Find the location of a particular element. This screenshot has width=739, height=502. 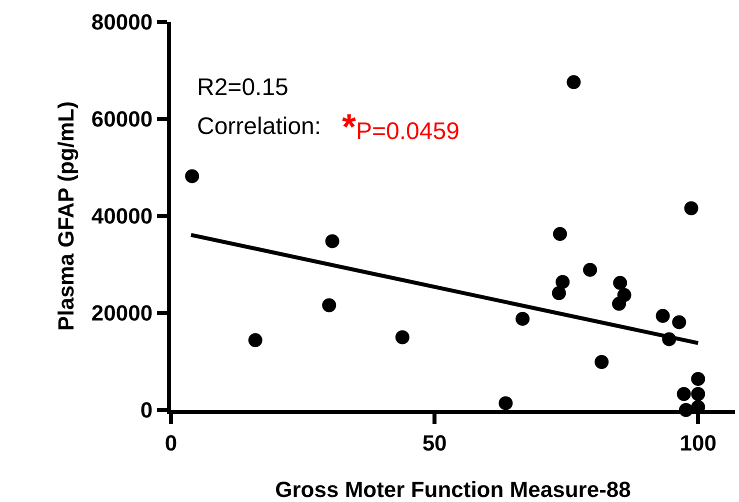

y-tick-label: 60000 is located at coordinates (122, 119).